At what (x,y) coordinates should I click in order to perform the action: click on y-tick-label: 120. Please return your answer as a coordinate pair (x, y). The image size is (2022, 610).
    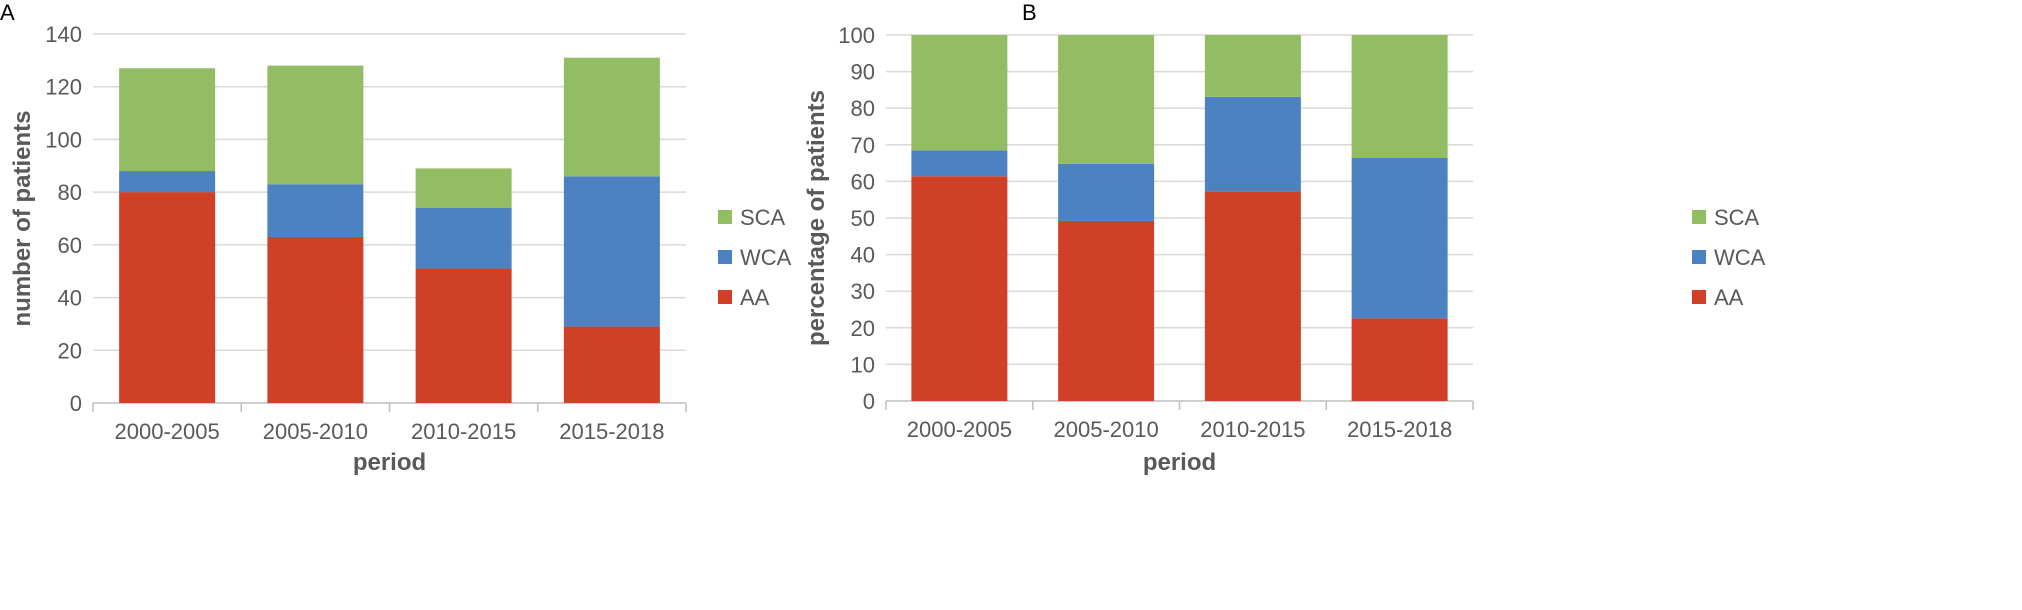
    Looking at the image, I should click on (63, 87).